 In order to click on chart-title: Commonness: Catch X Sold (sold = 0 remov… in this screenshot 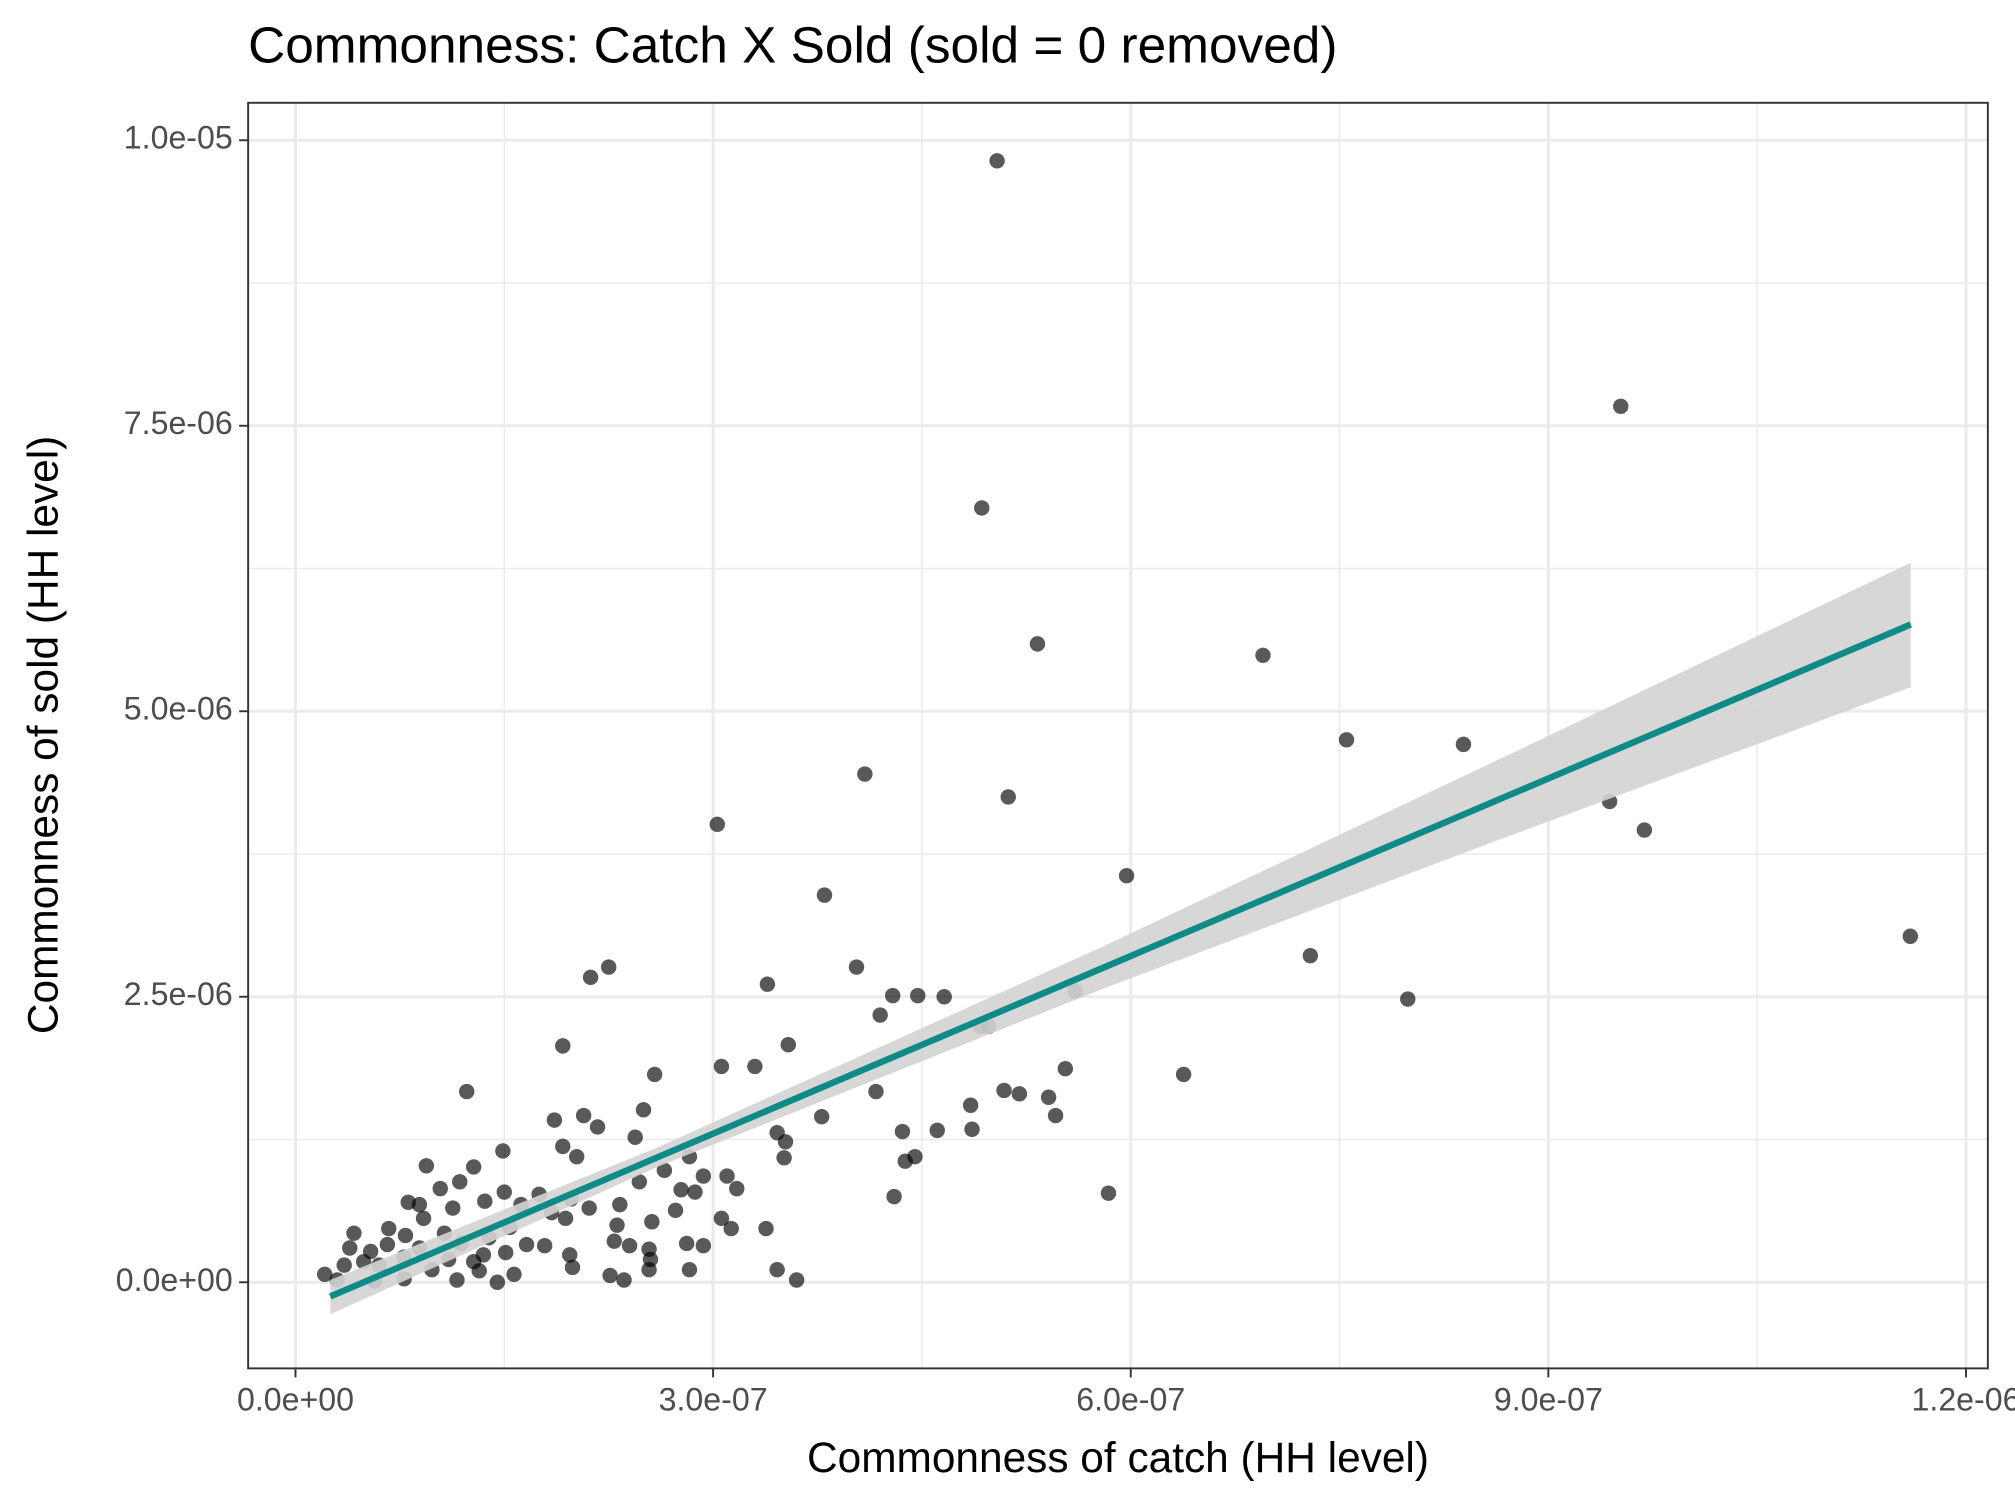, I will do `click(792, 44)`.